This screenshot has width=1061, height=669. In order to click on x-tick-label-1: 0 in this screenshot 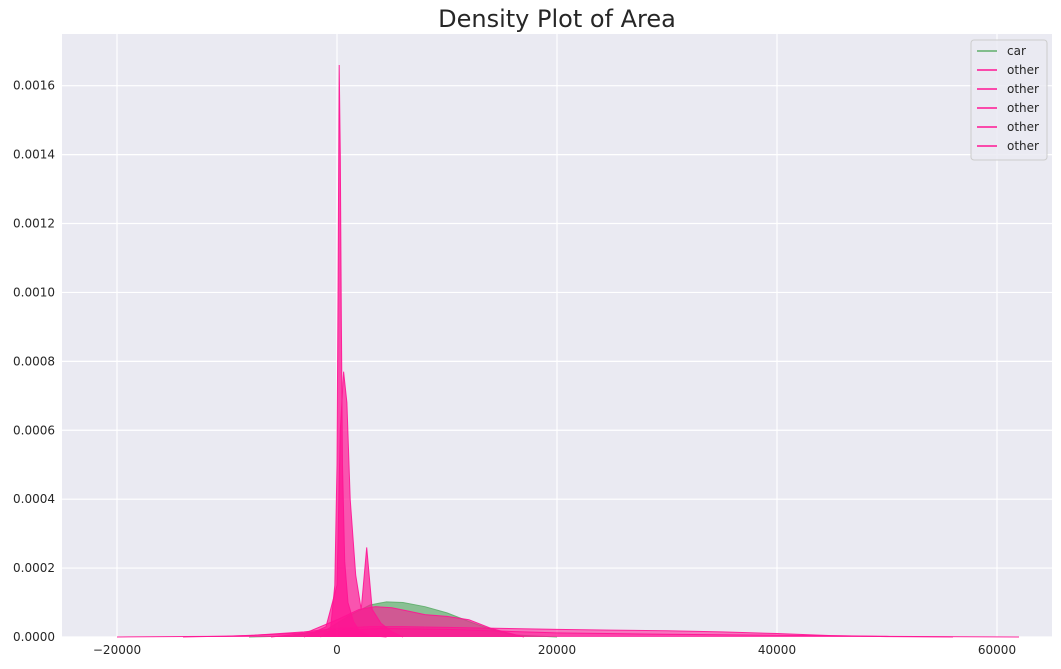, I will do `click(337, 650)`.